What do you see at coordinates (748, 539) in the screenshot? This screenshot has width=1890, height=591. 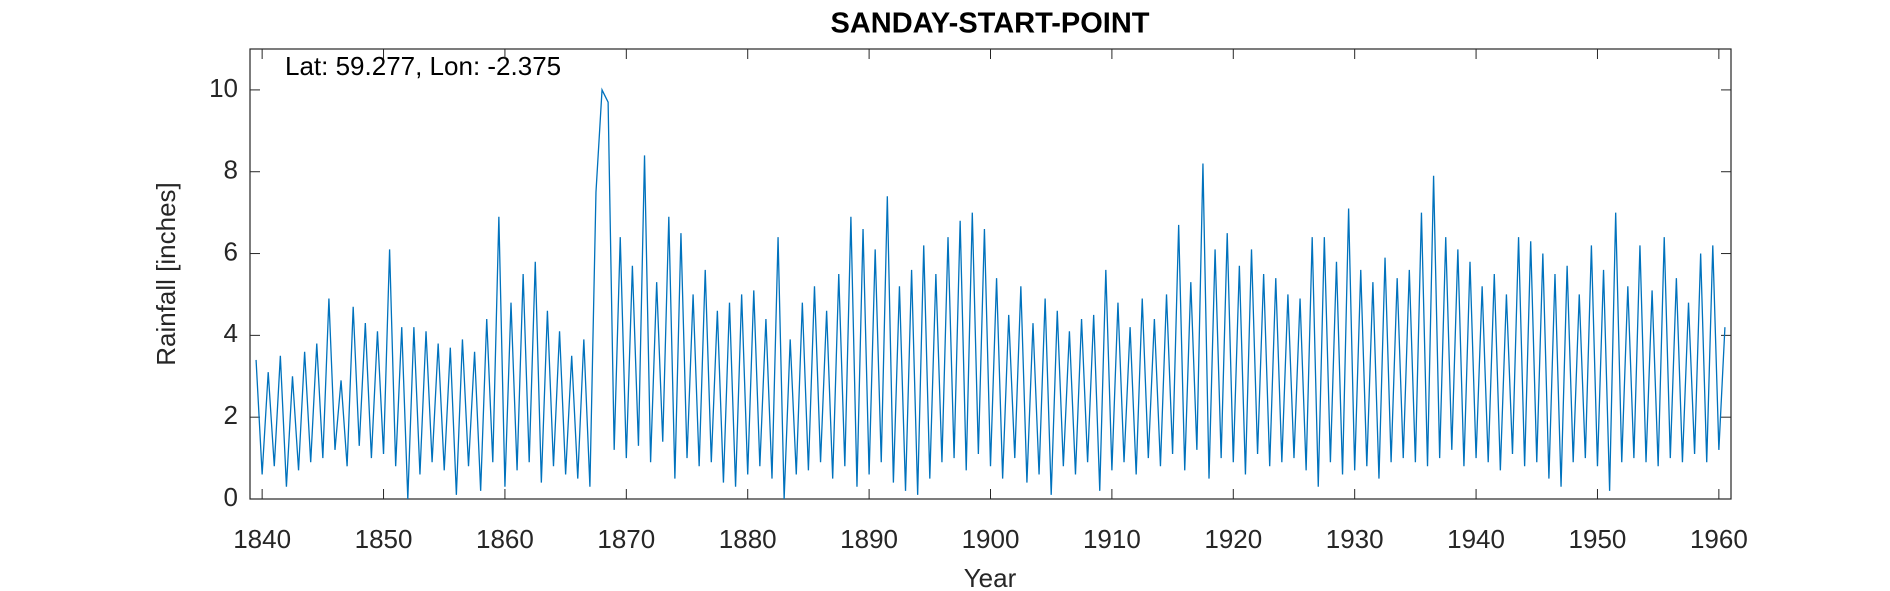 I see `x-tick-label: 1880` at bounding box center [748, 539].